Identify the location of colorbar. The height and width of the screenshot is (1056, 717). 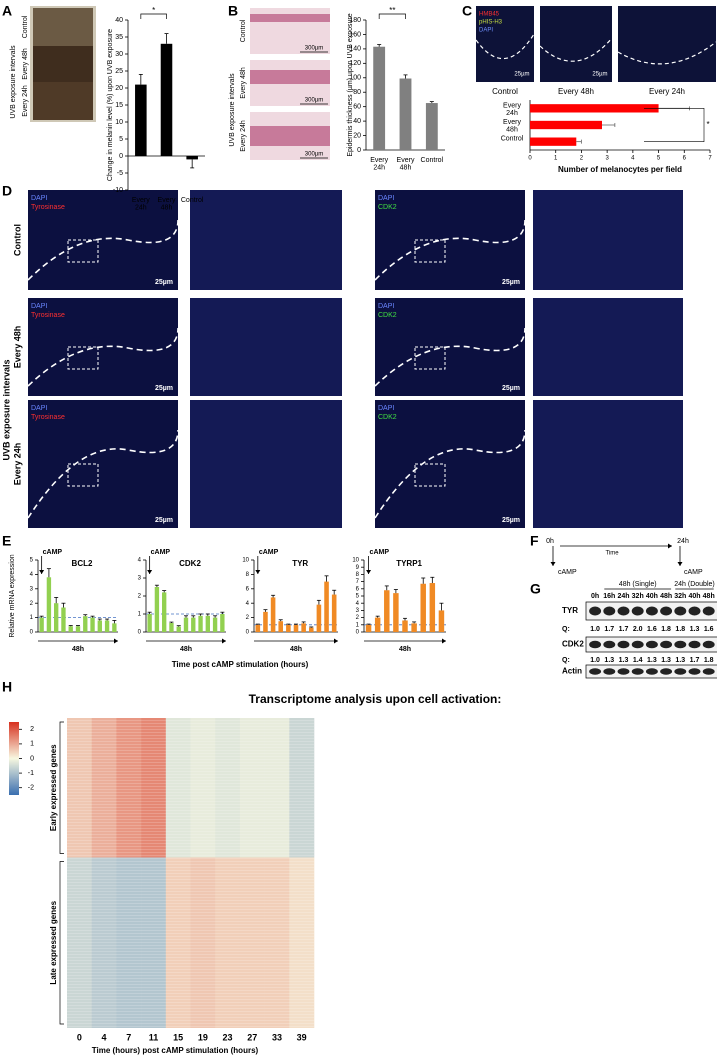
(14, 758).